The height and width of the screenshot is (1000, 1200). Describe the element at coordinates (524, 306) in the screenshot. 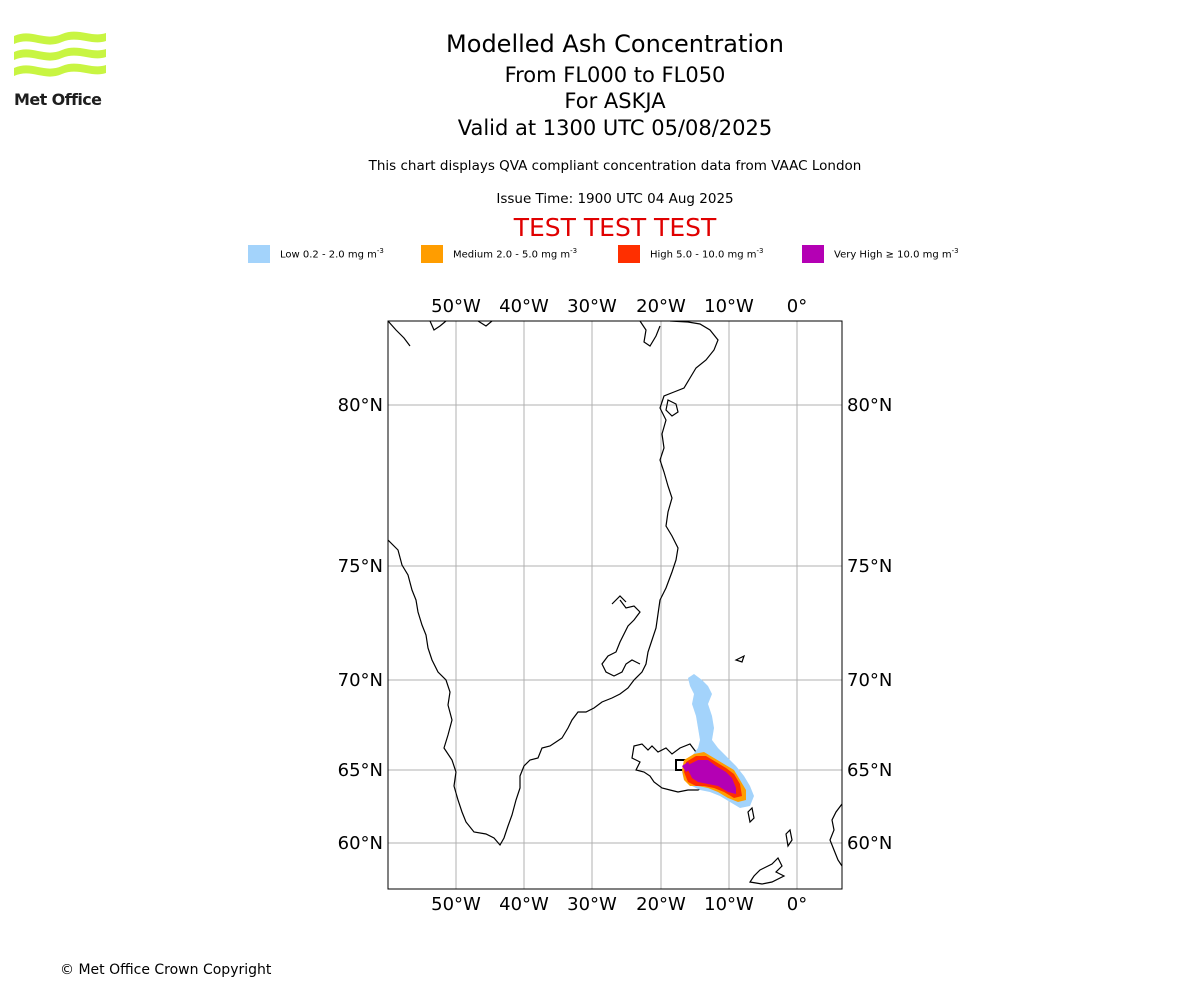

I see `lon-tick-top: 40°W` at that location.